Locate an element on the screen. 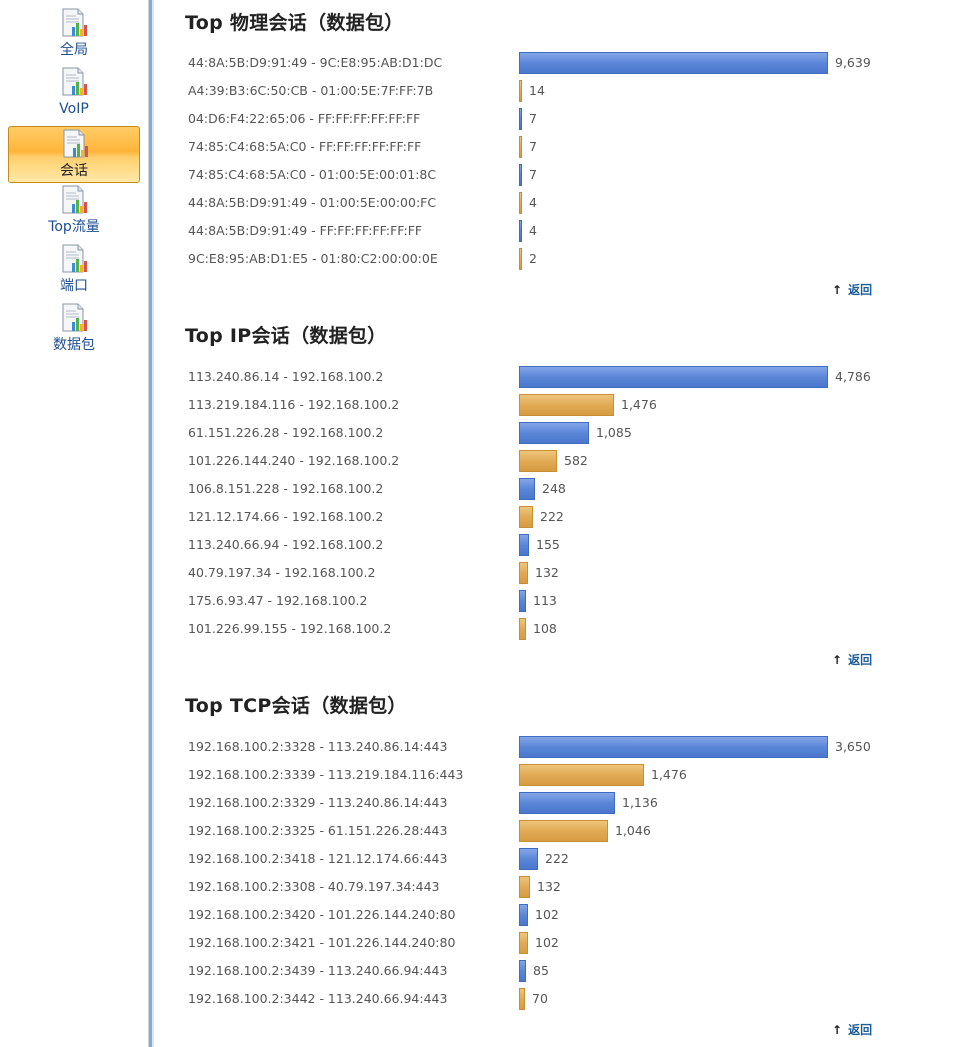 The width and height of the screenshot is (969, 1047). conversation-label: 40.79.197.34 - 192.168.100.2 is located at coordinates (282, 572).